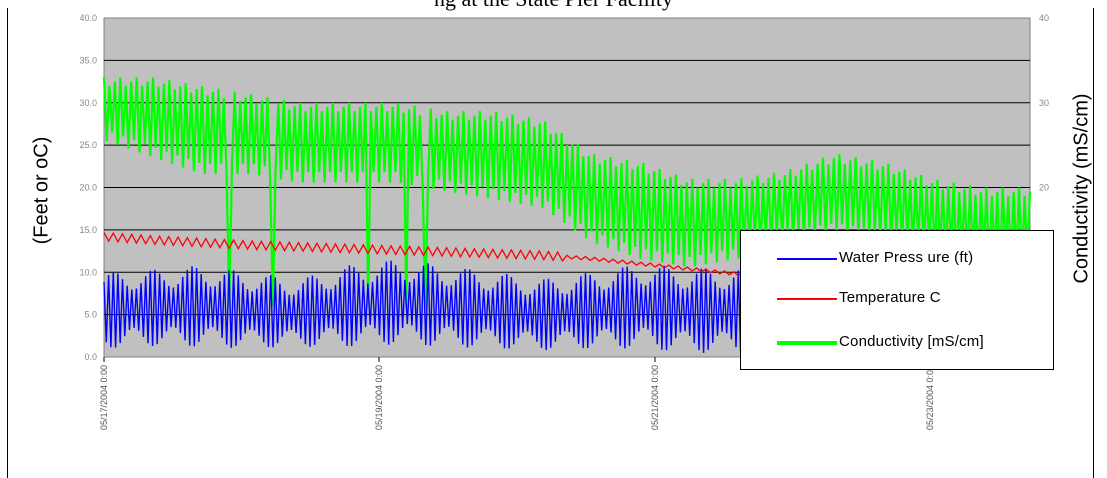 Image resolution: width=1107 pixels, height=478 pixels. What do you see at coordinates (88, 272) in the screenshot?
I see `y-tick-label-left: 10.0` at bounding box center [88, 272].